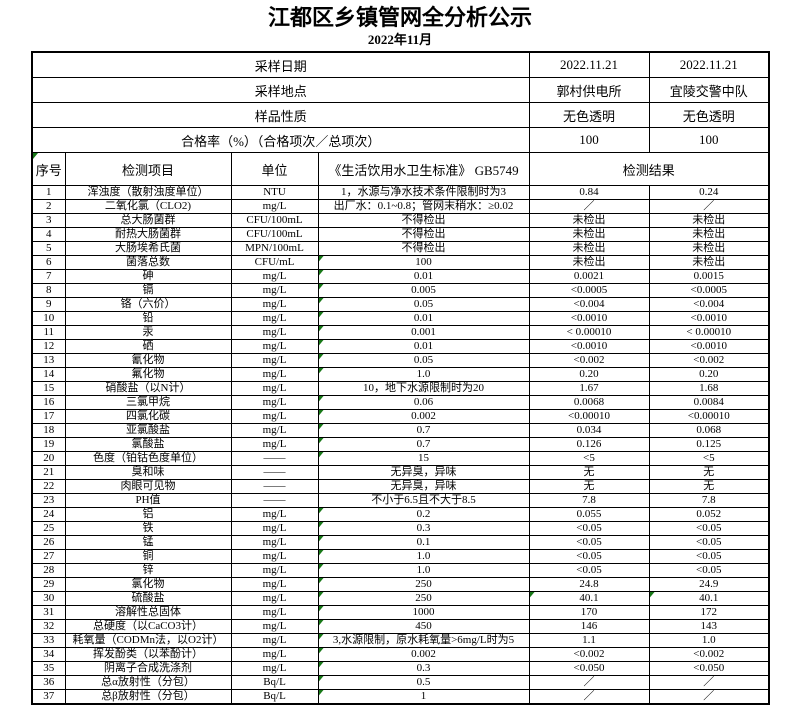  Describe the element at coordinates (400, 626) in the screenshot. I see `table-row: 32 总硬度（以CaCO3计） mg/L 450 146 143` at that location.